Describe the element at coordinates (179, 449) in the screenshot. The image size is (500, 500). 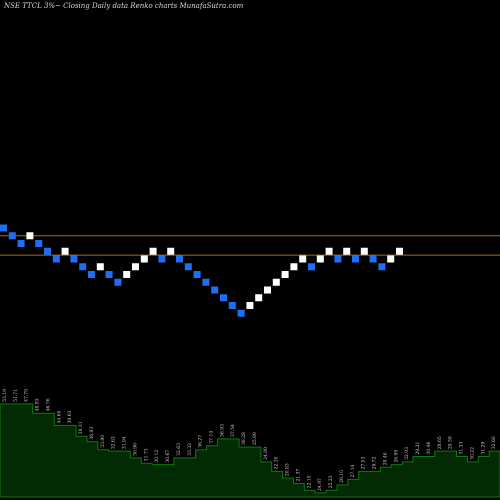
I see `volume-label-16: 32.63` at that location.